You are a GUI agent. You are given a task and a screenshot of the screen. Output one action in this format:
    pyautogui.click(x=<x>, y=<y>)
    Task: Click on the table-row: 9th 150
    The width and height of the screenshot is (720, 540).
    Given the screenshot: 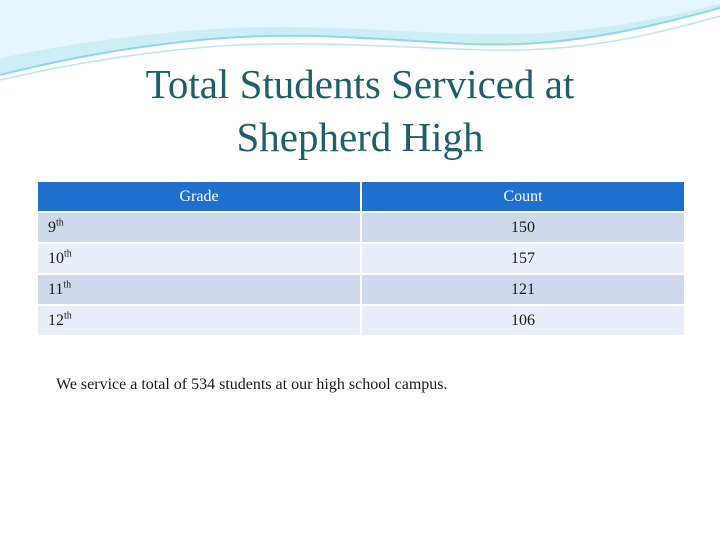 What is the action you would take?
    pyautogui.click(x=361, y=227)
    